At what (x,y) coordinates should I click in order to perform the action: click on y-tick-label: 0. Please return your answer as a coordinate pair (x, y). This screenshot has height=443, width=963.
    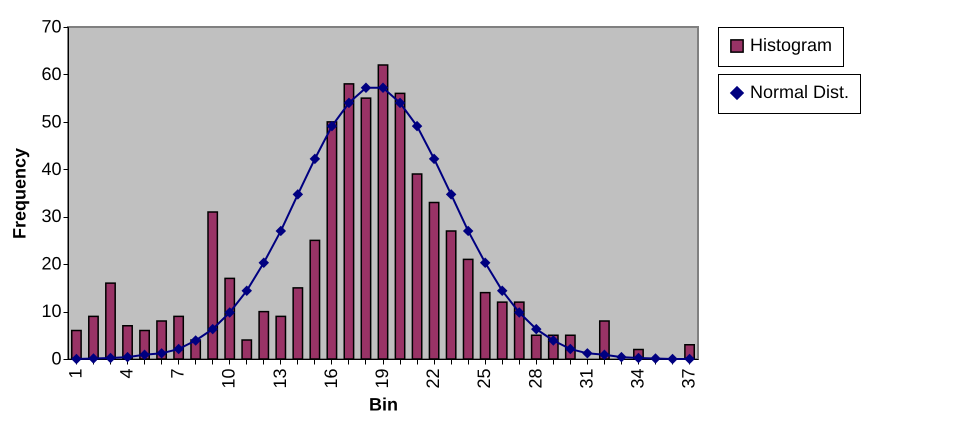
    Looking at the image, I should click on (56, 358).